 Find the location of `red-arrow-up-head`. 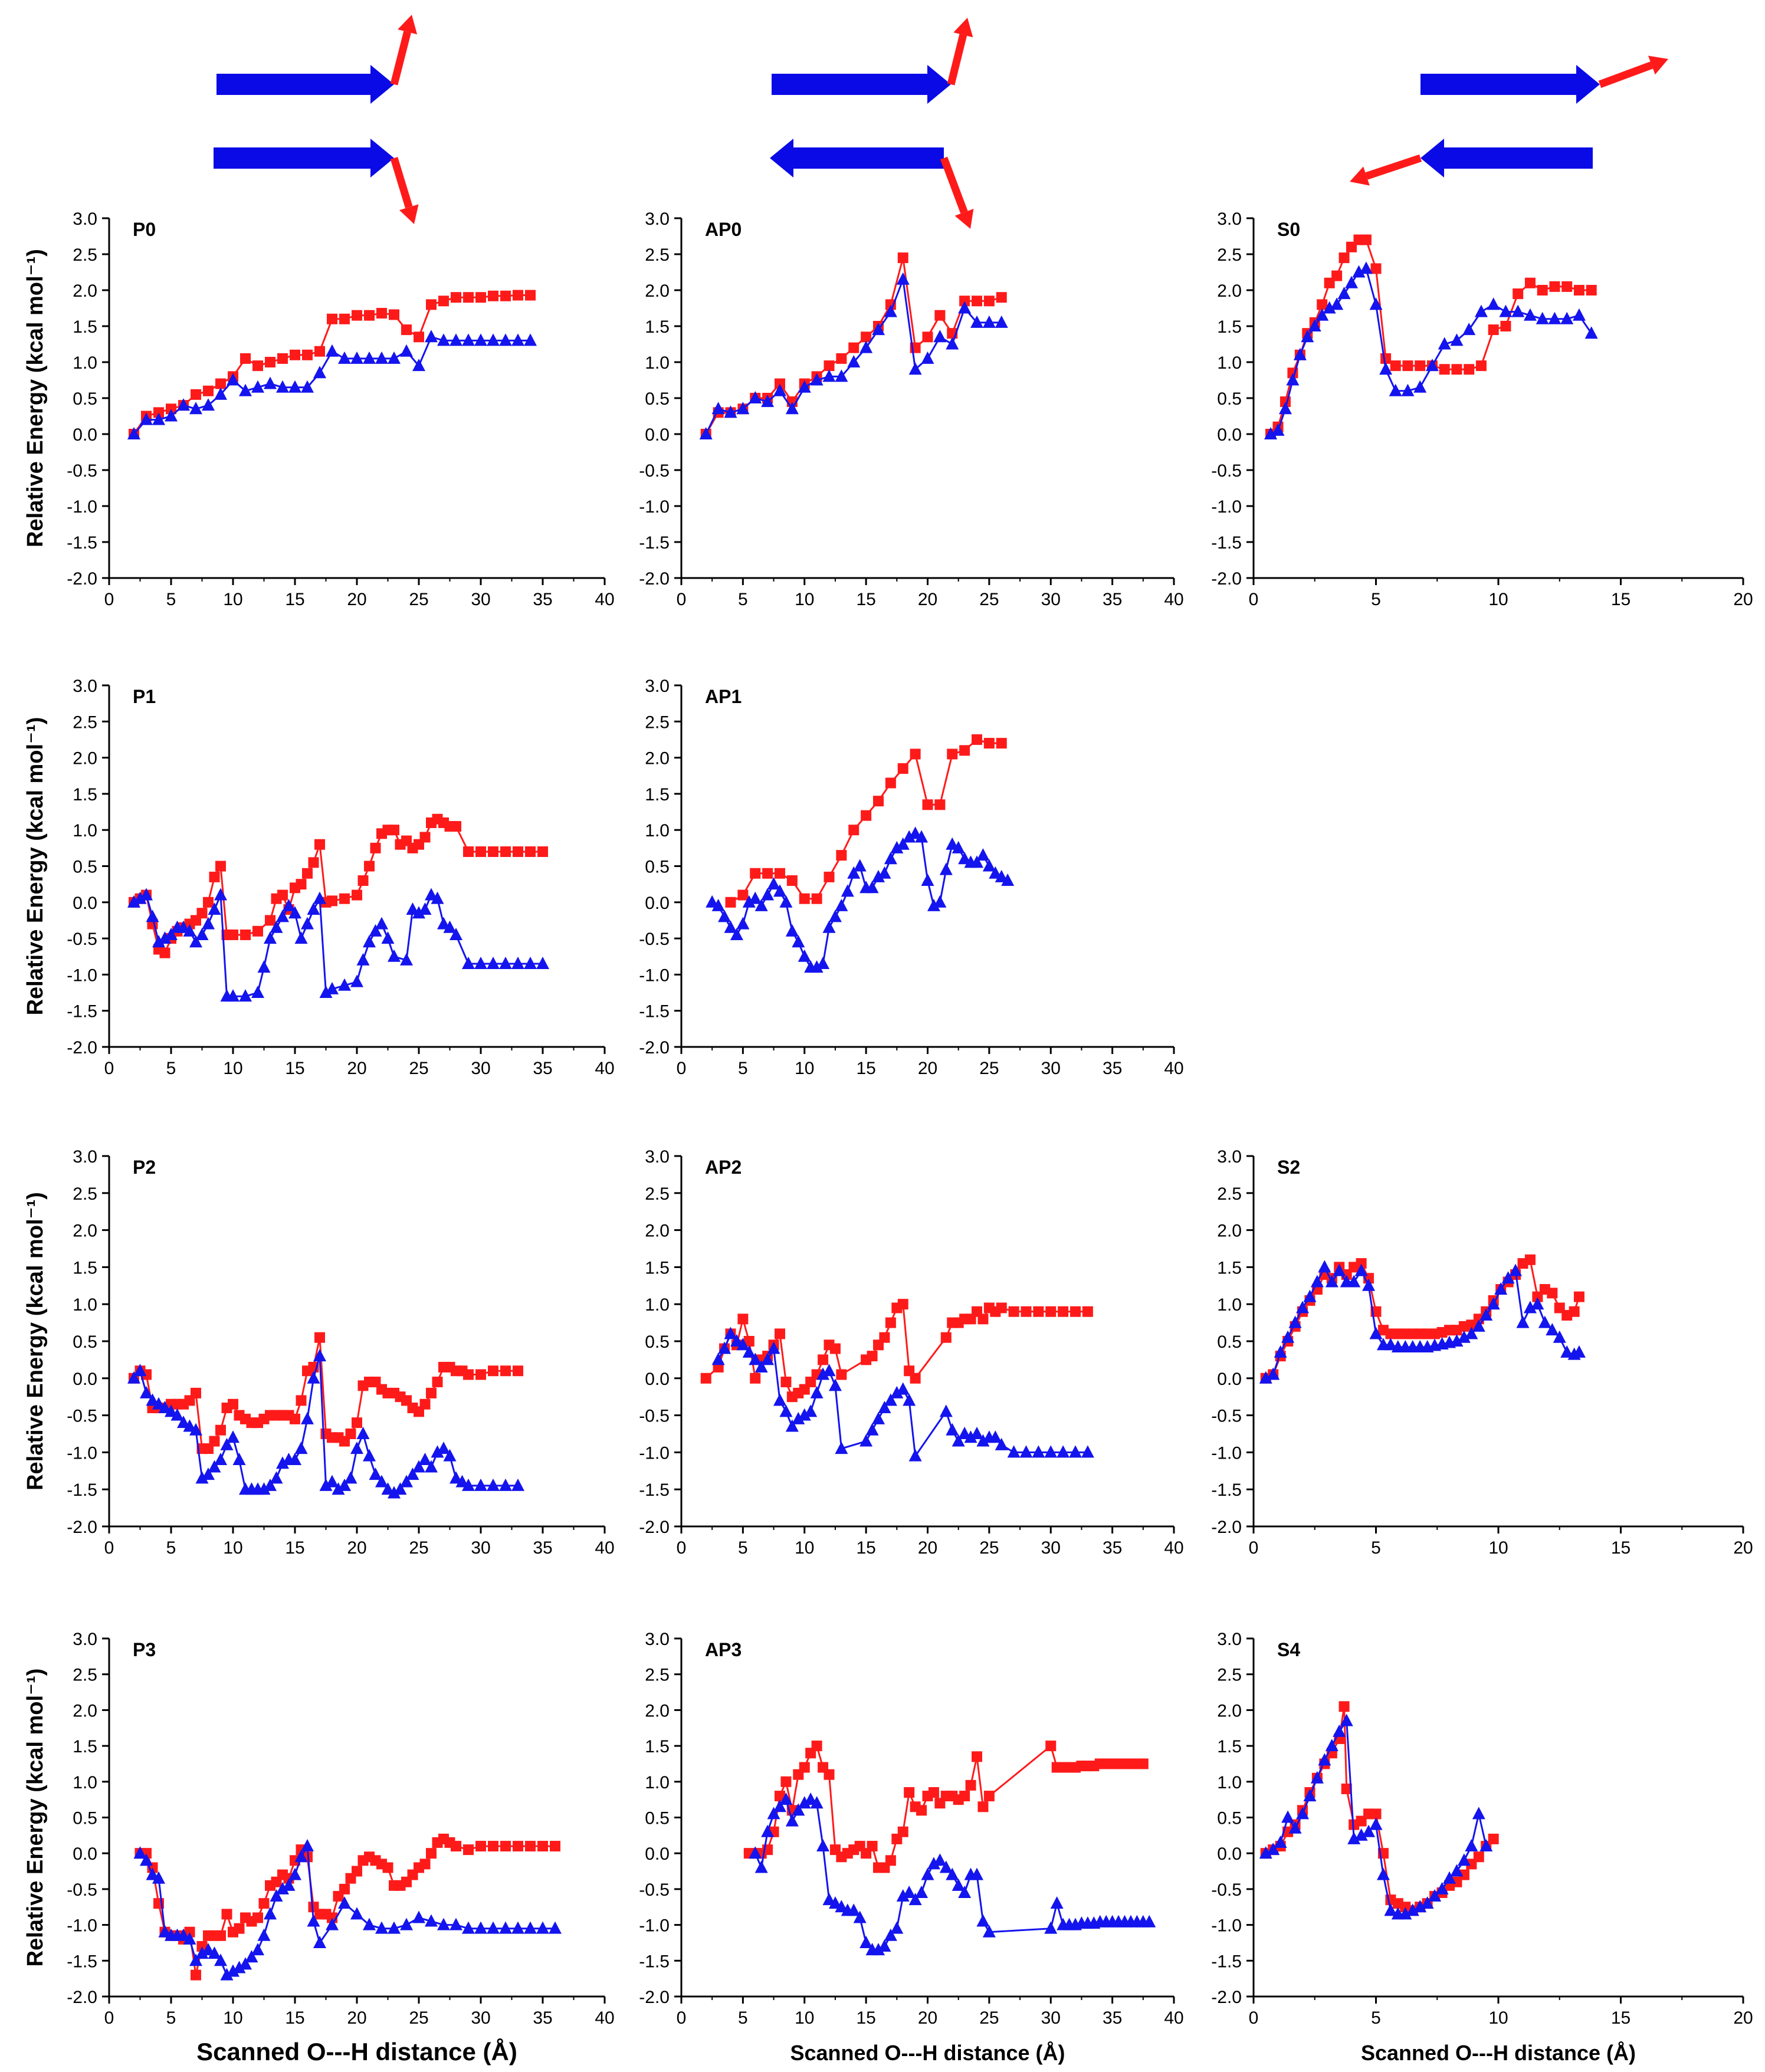

red-arrow-up-head is located at coordinates (963, 28).